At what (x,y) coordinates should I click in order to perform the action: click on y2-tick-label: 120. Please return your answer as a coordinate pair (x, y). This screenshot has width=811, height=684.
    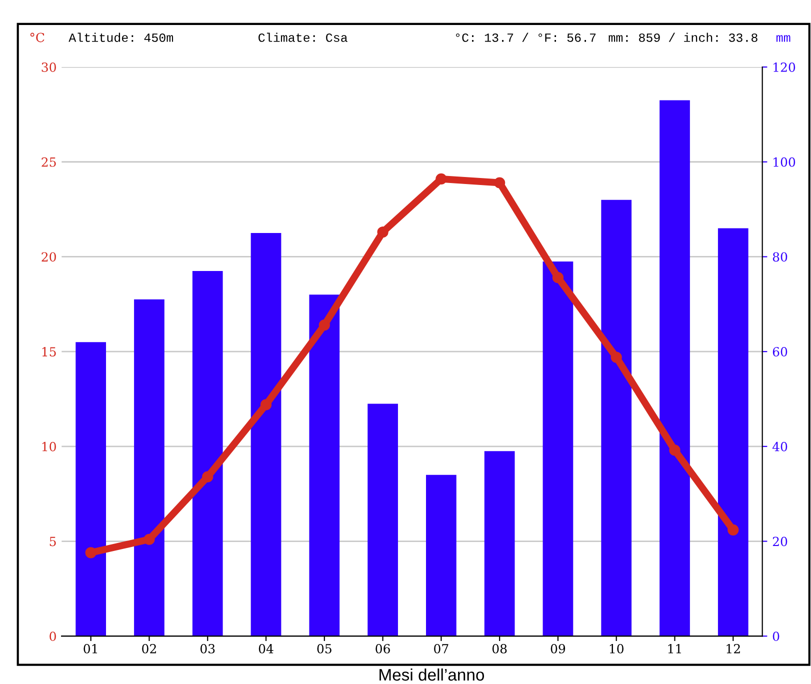
    Looking at the image, I should click on (785, 67).